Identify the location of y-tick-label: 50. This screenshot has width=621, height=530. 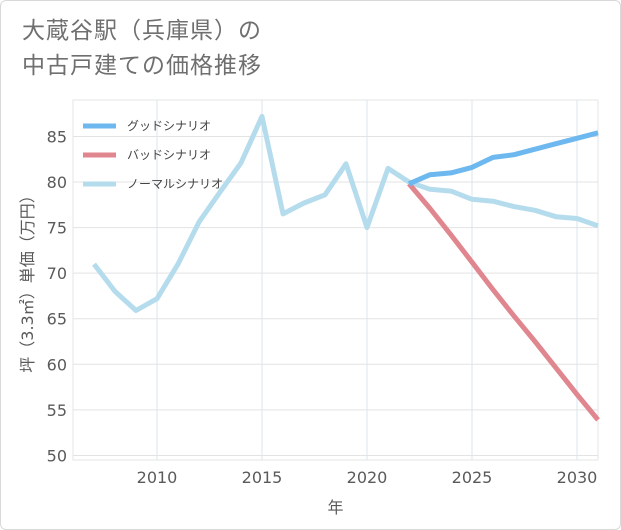
(57, 455).